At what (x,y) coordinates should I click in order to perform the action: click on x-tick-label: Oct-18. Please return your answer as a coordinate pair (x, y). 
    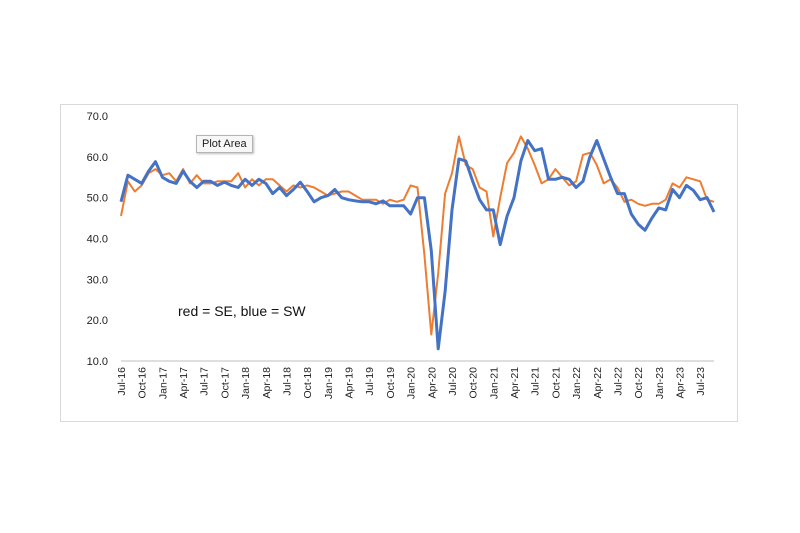
    Looking at the image, I should click on (308, 383).